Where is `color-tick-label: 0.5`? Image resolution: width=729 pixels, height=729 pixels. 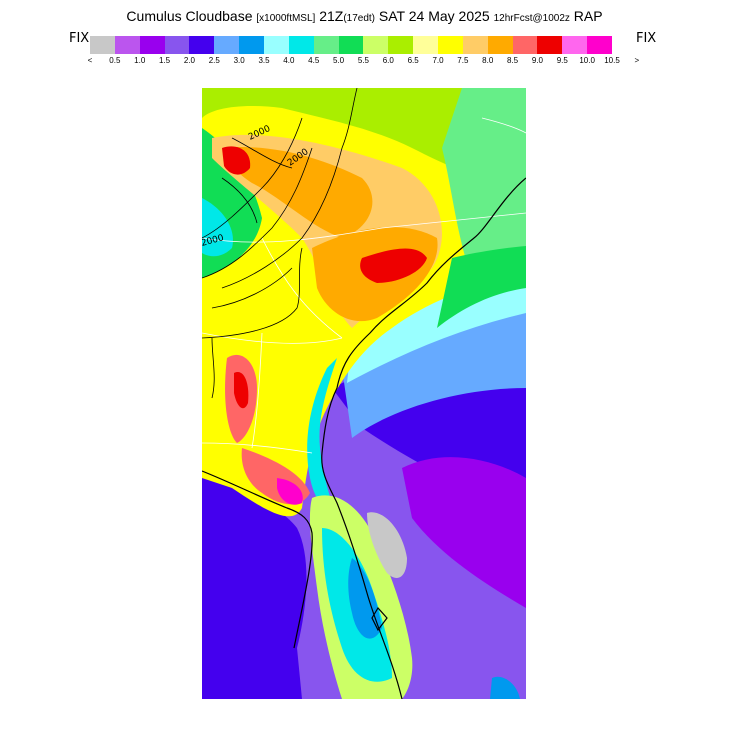
color-tick-label: 0.5 is located at coordinates (115, 60).